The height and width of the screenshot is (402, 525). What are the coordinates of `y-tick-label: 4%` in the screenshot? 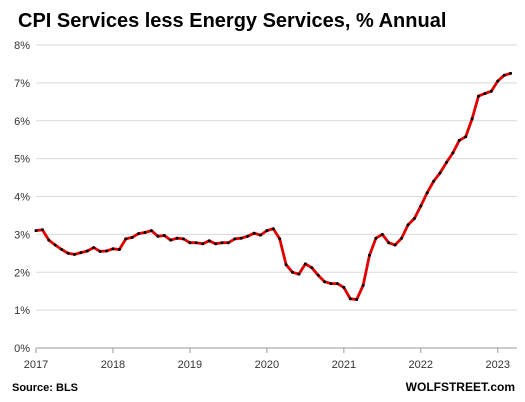 It's located at (22, 198).